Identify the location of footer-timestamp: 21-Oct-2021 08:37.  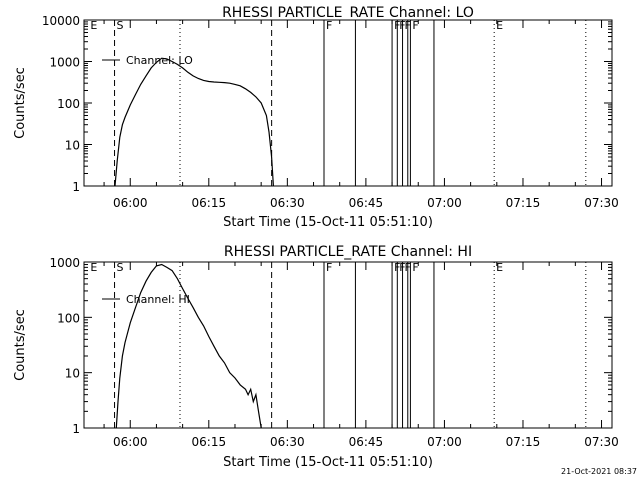
(599, 471).